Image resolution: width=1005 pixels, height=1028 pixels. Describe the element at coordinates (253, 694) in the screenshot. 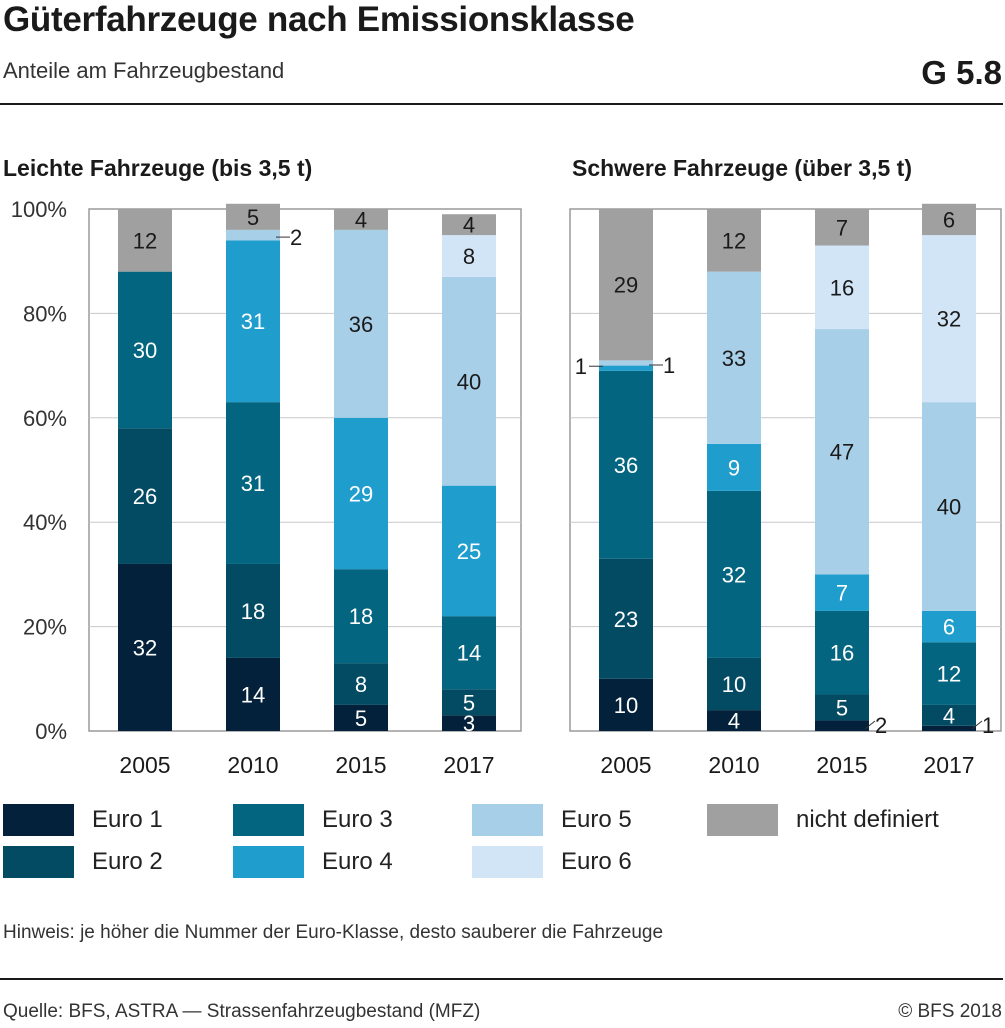

I see `data-label-euro-1-2010: 14` at that location.